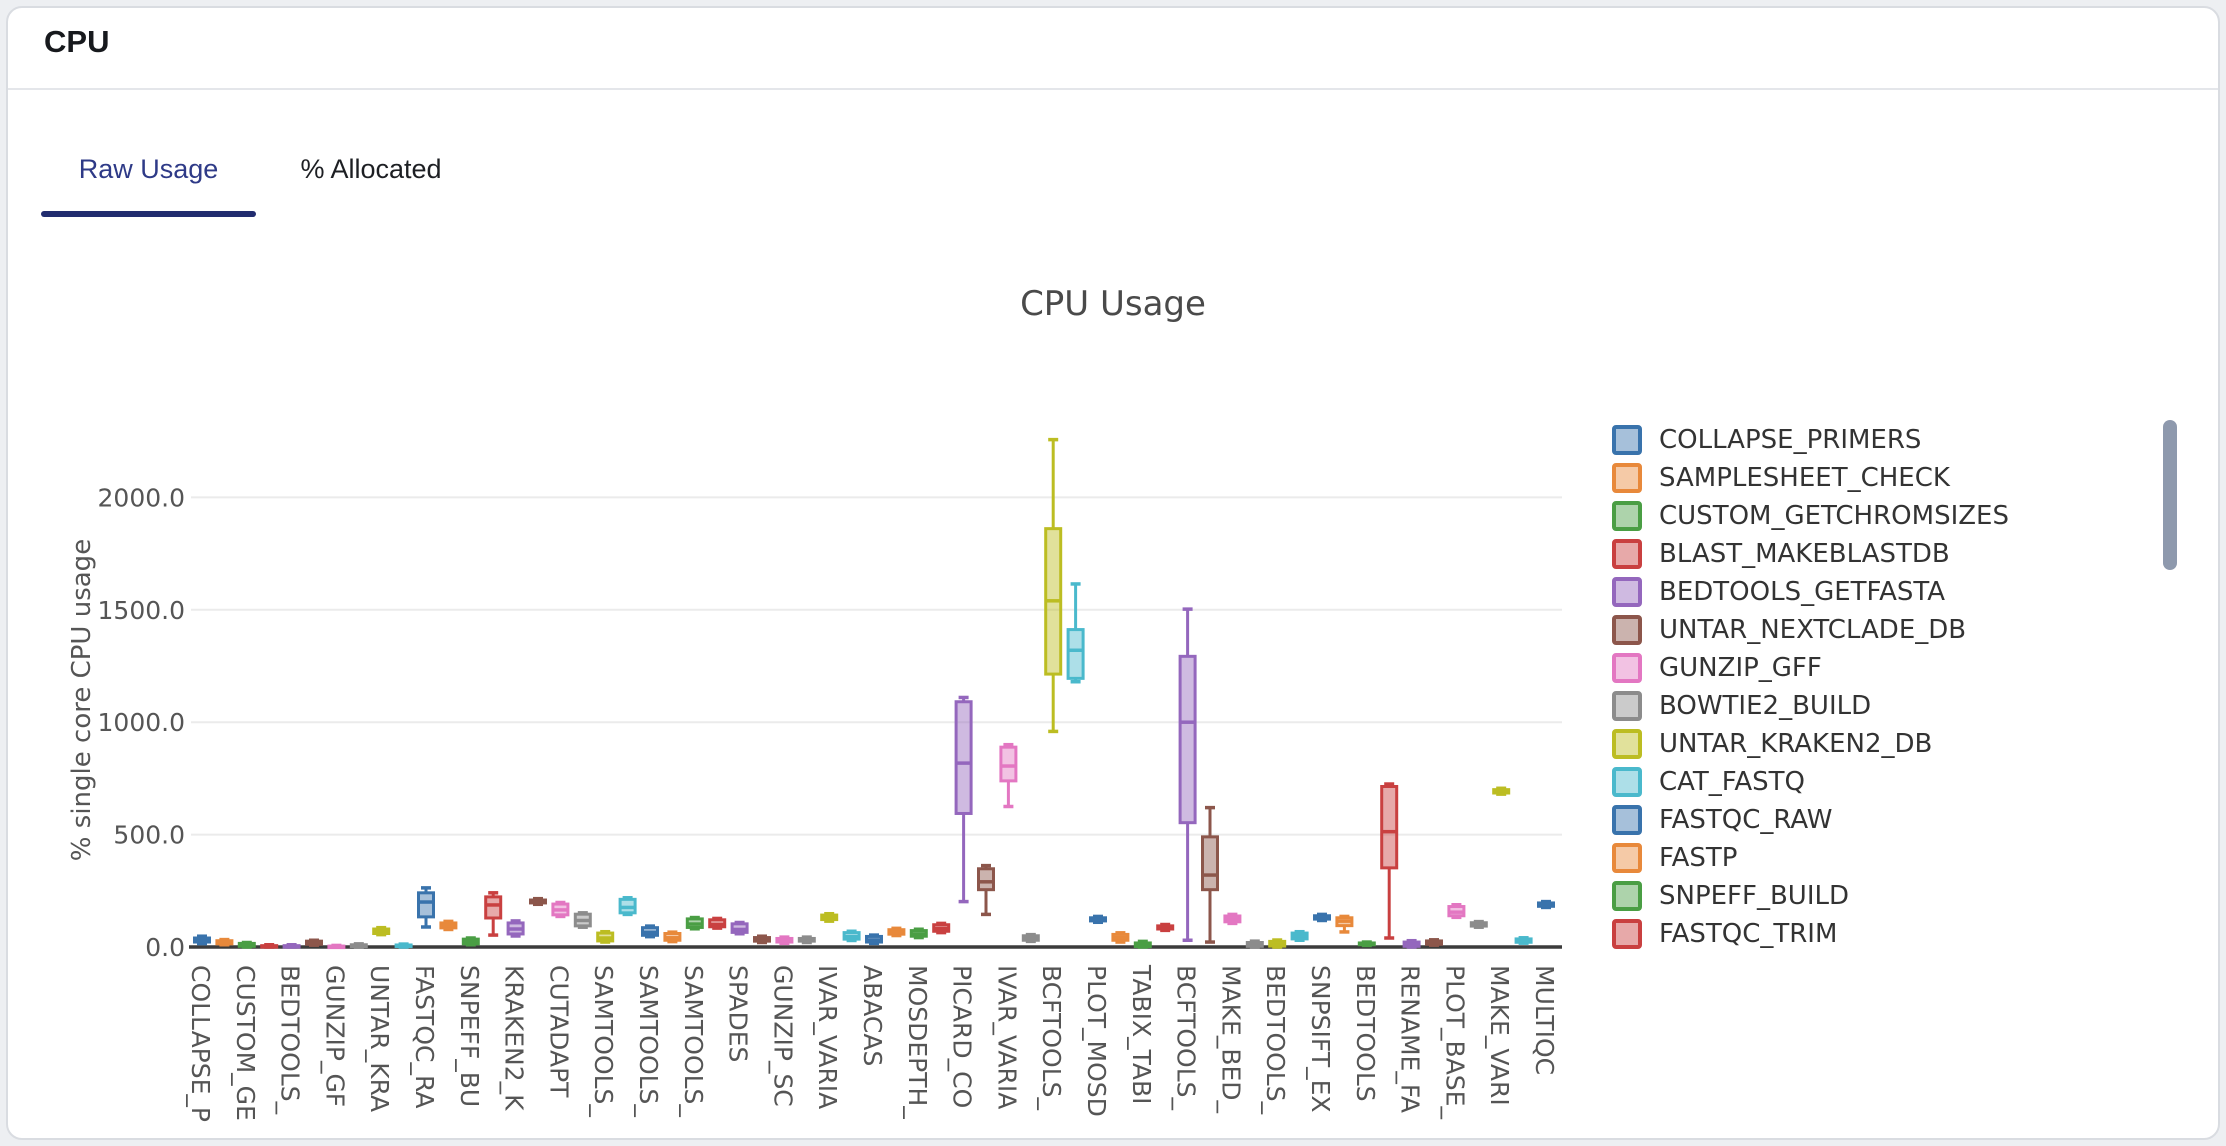  I want to click on x-tick-label: SNPEFF_BU, so click(469, 1036).